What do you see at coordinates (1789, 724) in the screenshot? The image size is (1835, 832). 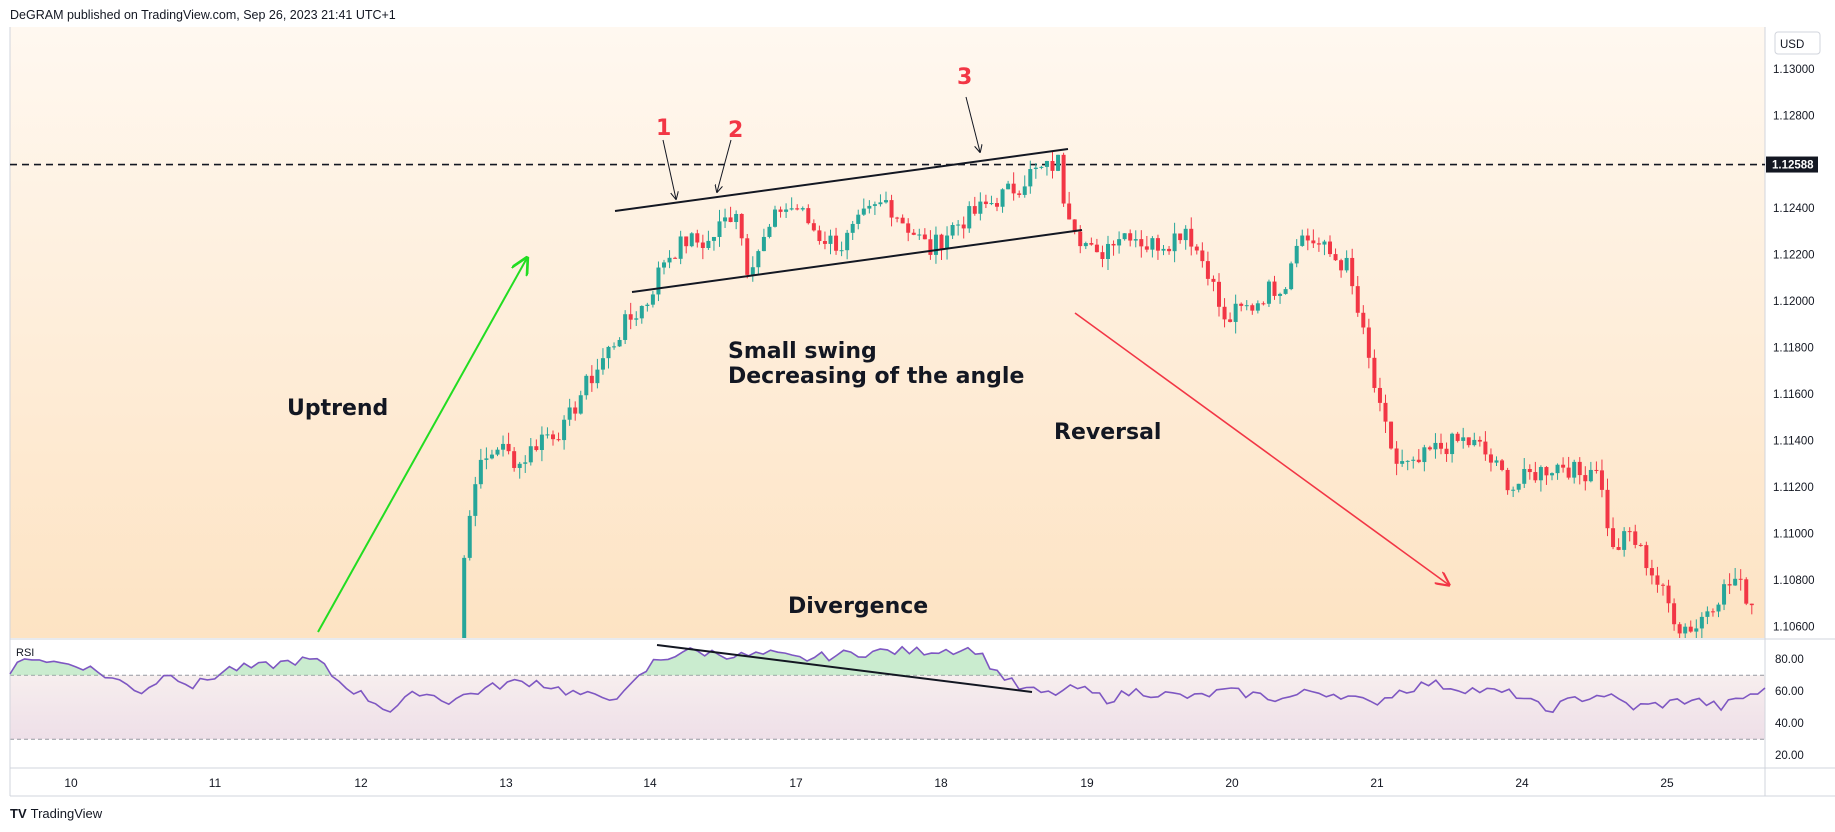 I see `rsi-tick-label: 40.00` at bounding box center [1789, 724].